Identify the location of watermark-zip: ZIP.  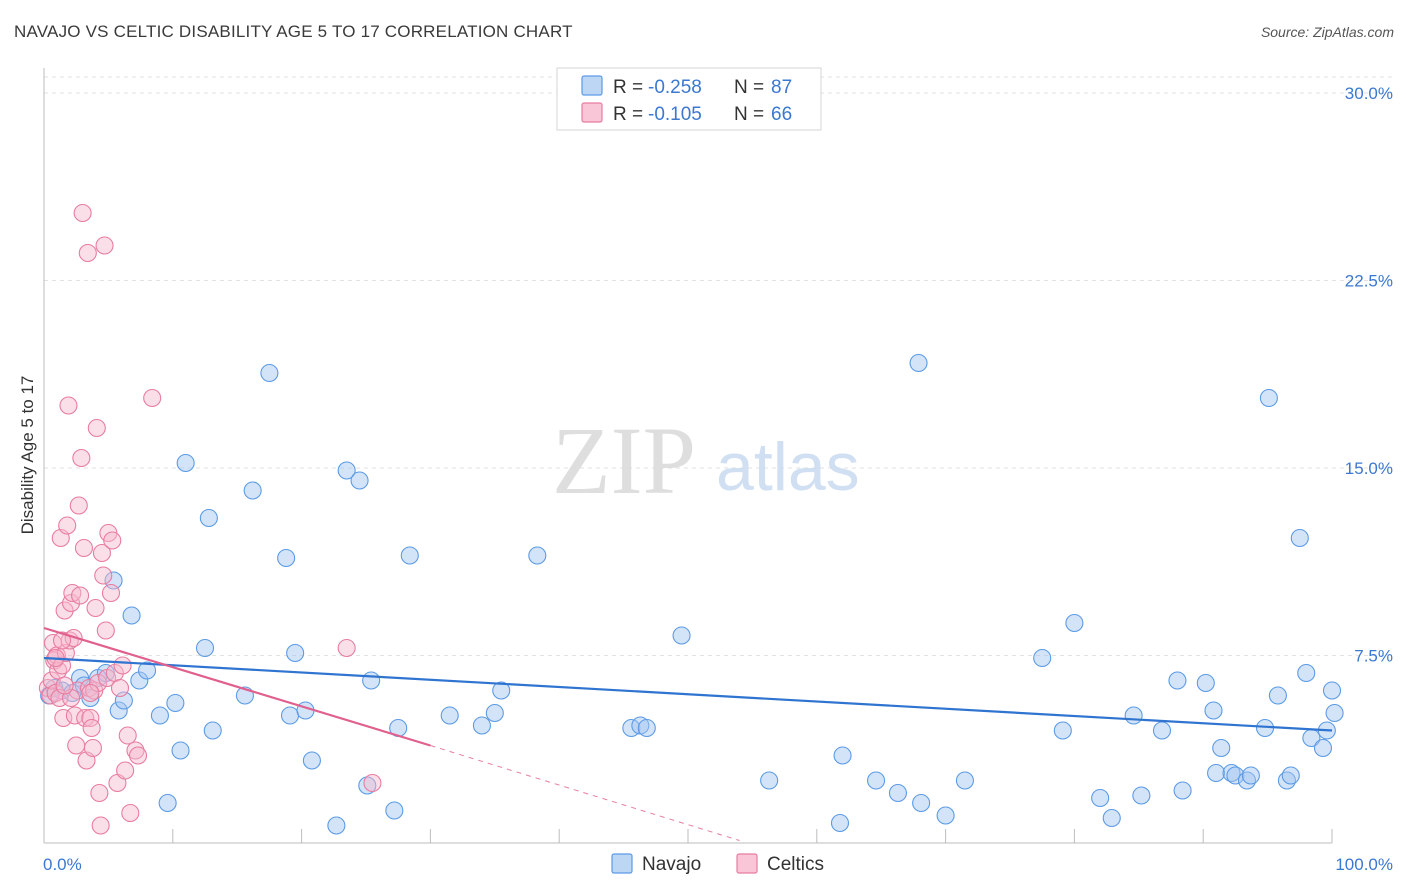
(624, 460).